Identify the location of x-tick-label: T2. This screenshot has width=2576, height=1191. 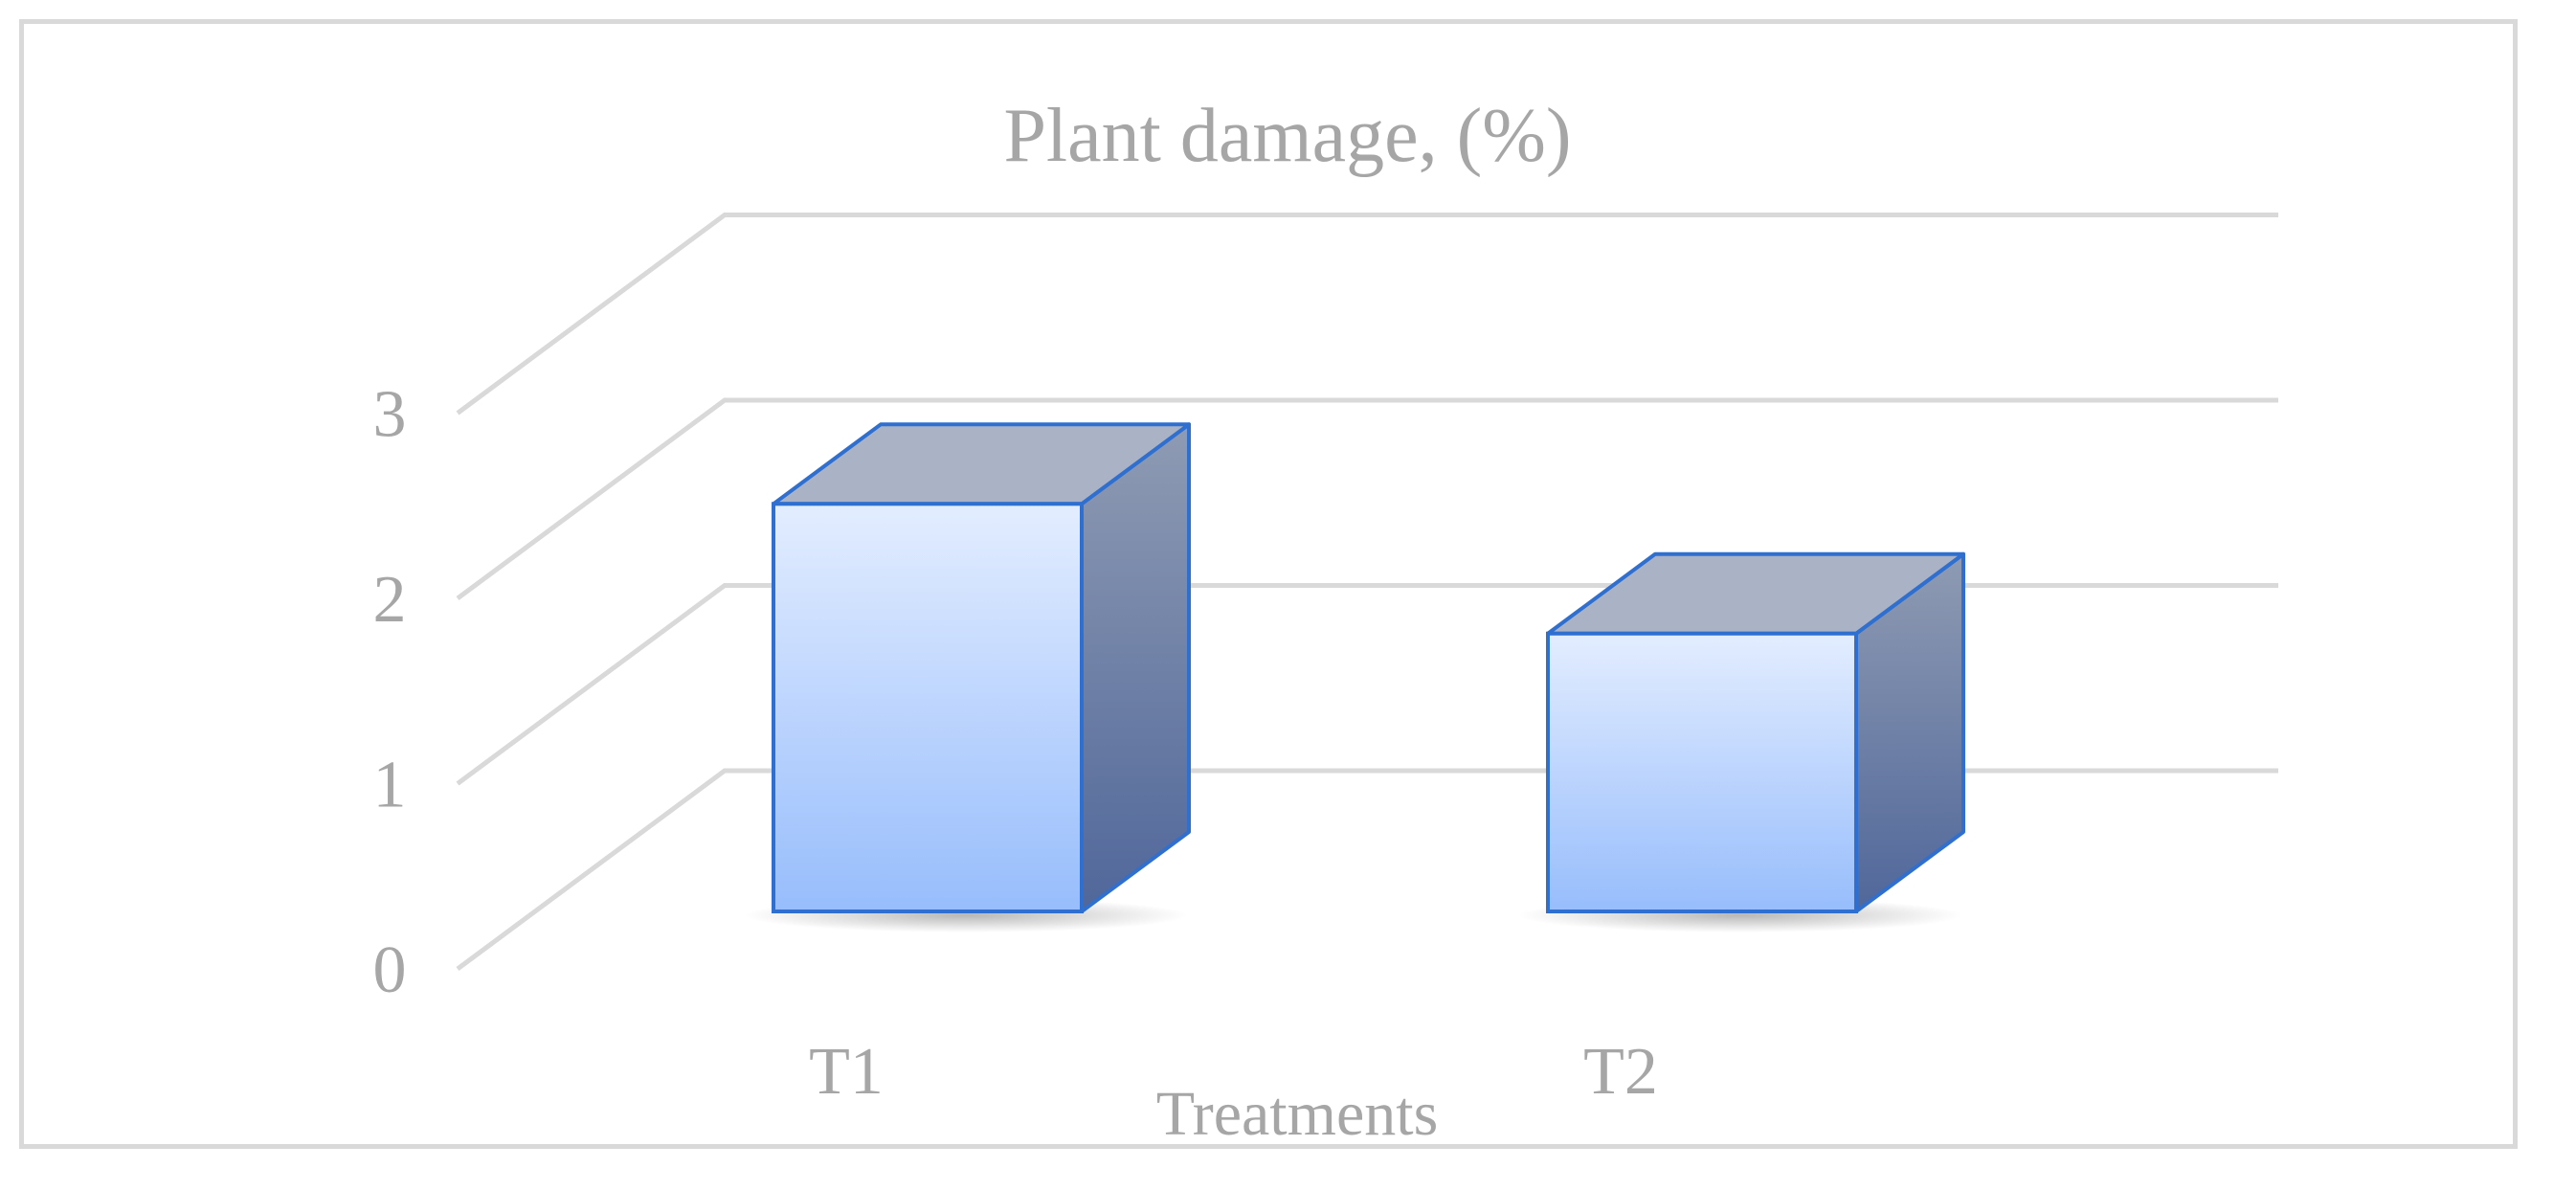
(1620, 1072).